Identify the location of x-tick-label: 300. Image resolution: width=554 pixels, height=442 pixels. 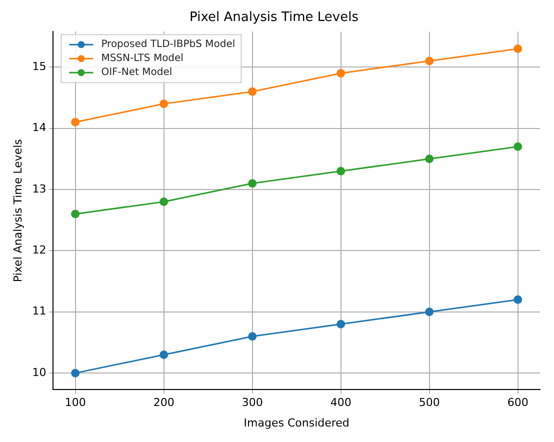
(252, 403).